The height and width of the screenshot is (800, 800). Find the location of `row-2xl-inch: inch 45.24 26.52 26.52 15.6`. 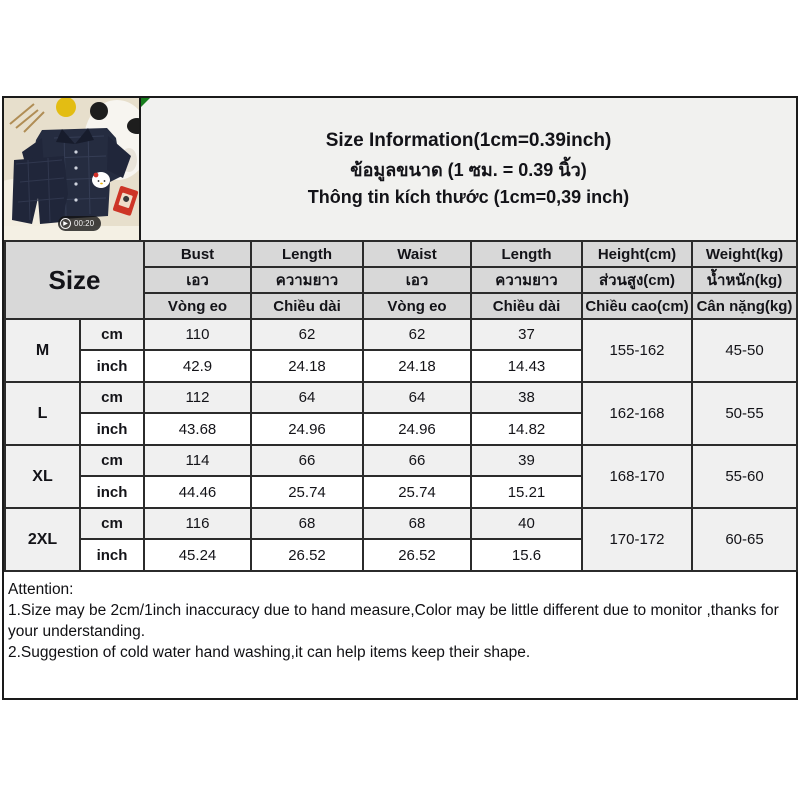

row-2xl-inch: inch 45.24 26.52 26.52 15.6 is located at coordinates (401, 555).